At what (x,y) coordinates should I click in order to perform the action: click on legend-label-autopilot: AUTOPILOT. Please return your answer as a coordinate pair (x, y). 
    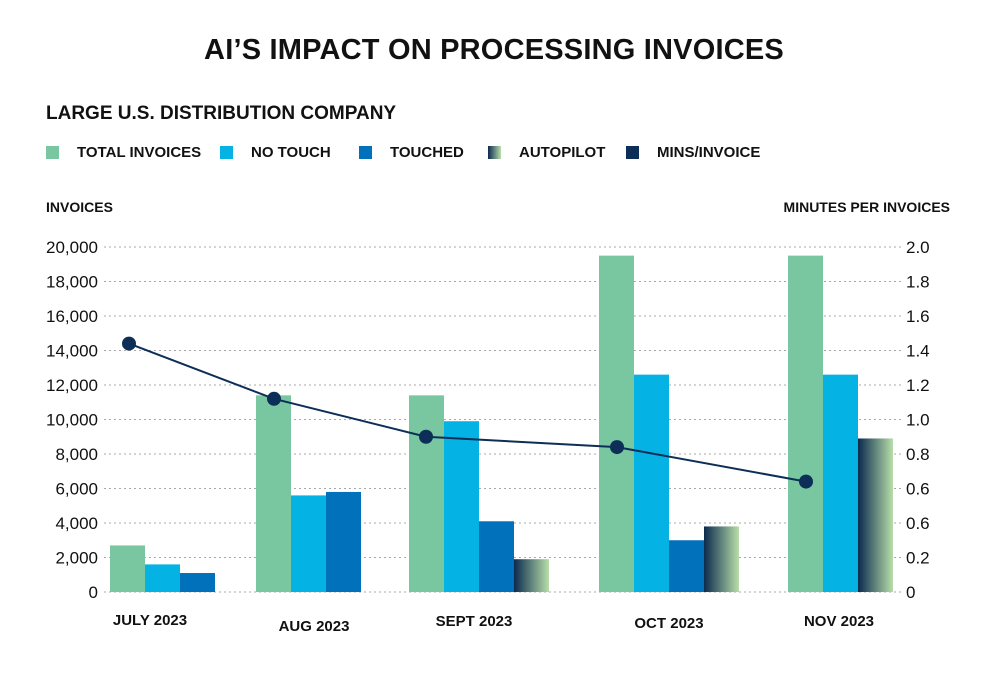
    Looking at the image, I should click on (562, 152).